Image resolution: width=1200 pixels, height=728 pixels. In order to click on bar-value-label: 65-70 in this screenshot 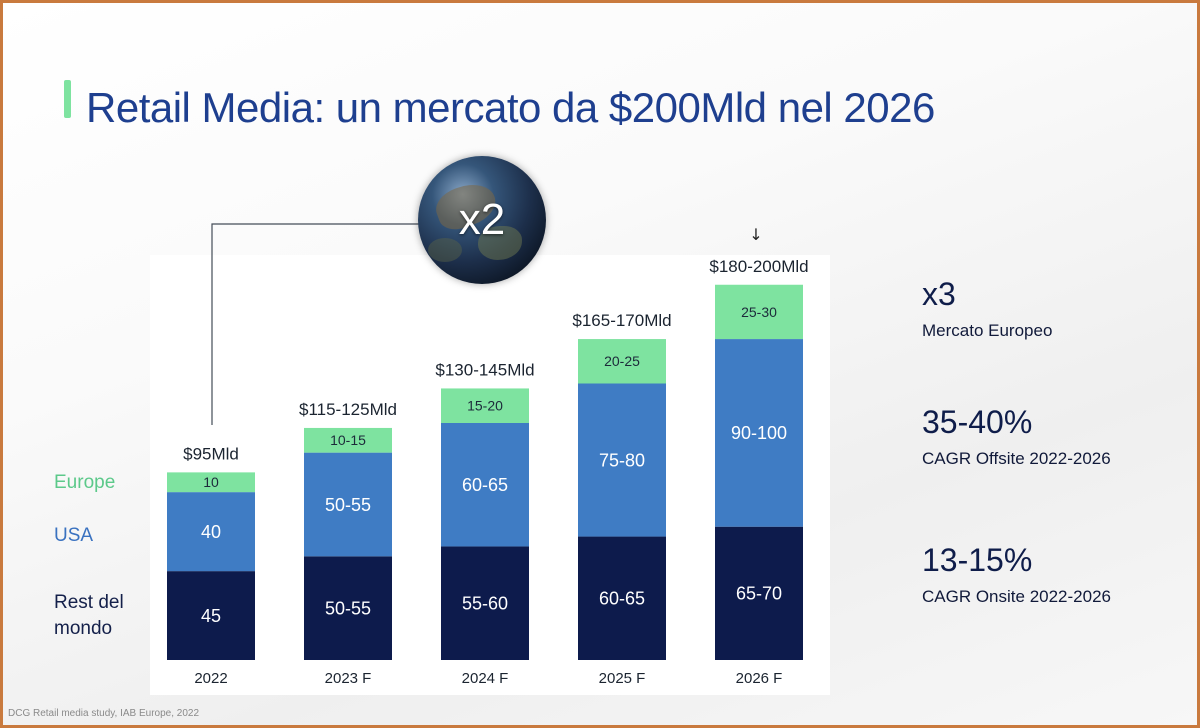, I will do `click(759, 594)`.